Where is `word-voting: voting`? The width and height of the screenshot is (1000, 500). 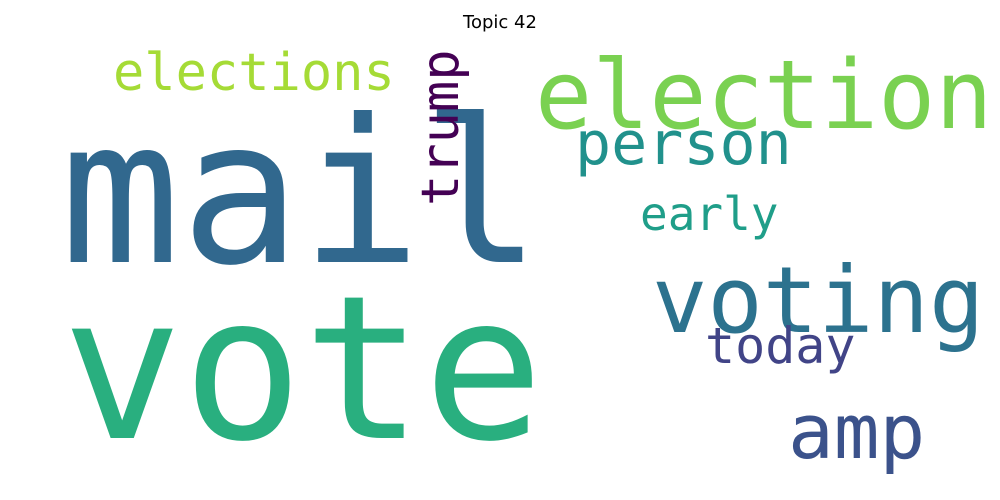
word-voting: voting is located at coordinates (818, 300).